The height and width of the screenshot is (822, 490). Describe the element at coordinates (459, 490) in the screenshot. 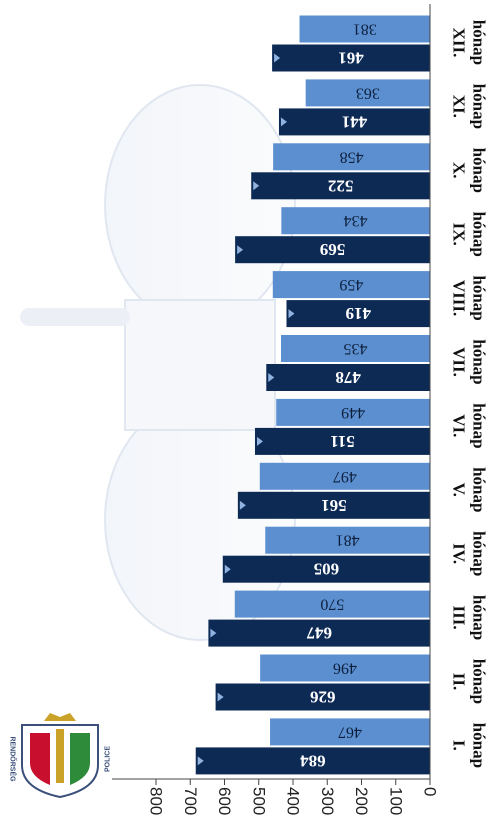

I see `category-label-5-line-1: V.` at that location.